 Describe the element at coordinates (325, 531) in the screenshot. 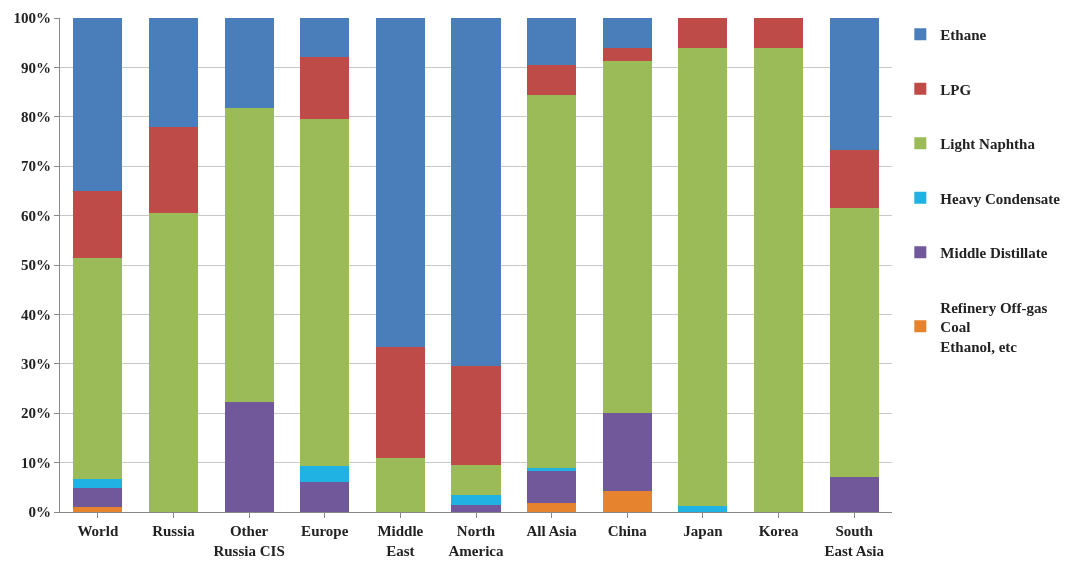

I see `x-tick-label: Europe` at that location.